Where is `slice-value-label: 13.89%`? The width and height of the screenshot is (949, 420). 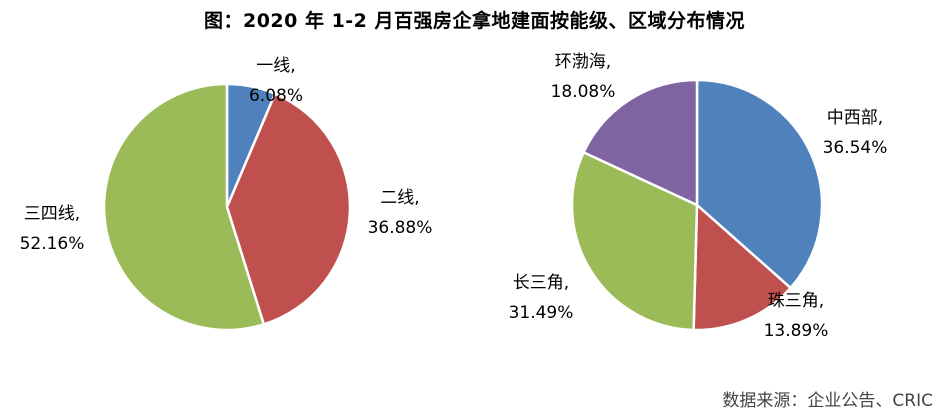
slice-value-label: 13.89% is located at coordinates (796, 331).